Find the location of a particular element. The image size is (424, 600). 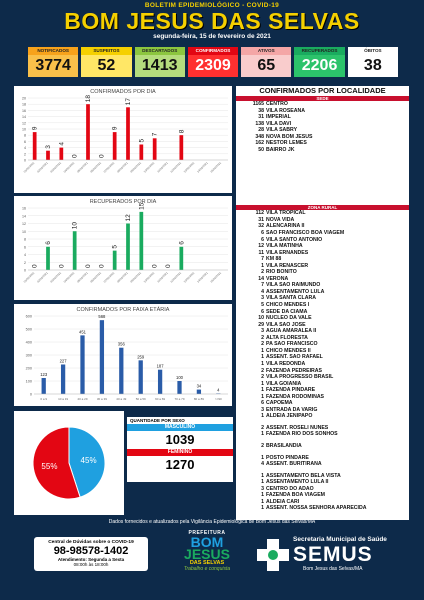

data-label: 227 is located at coordinates (64, 360).